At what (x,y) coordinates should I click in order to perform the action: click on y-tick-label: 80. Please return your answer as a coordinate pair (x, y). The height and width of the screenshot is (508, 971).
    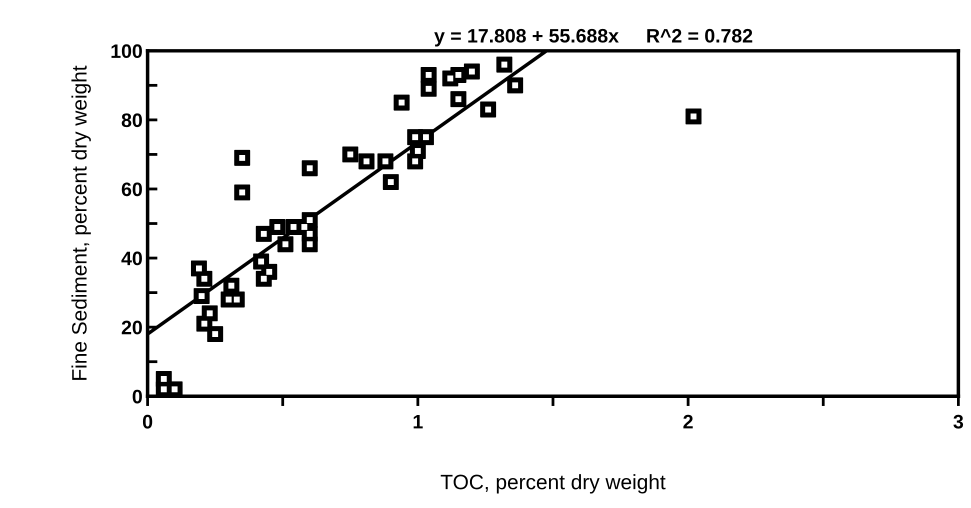
    Looking at the image, I should click on (132, 120).